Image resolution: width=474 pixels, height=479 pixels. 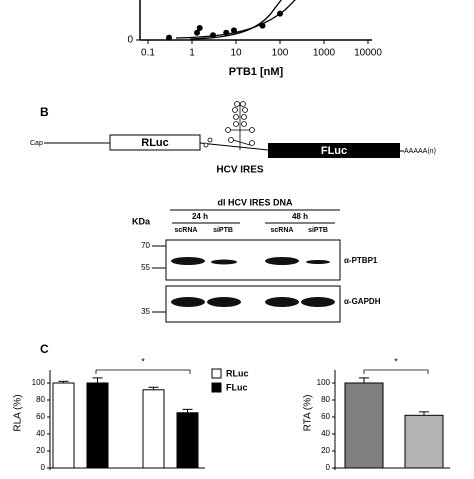 I want to click on panel-label: B, so click(x=44, y=112).